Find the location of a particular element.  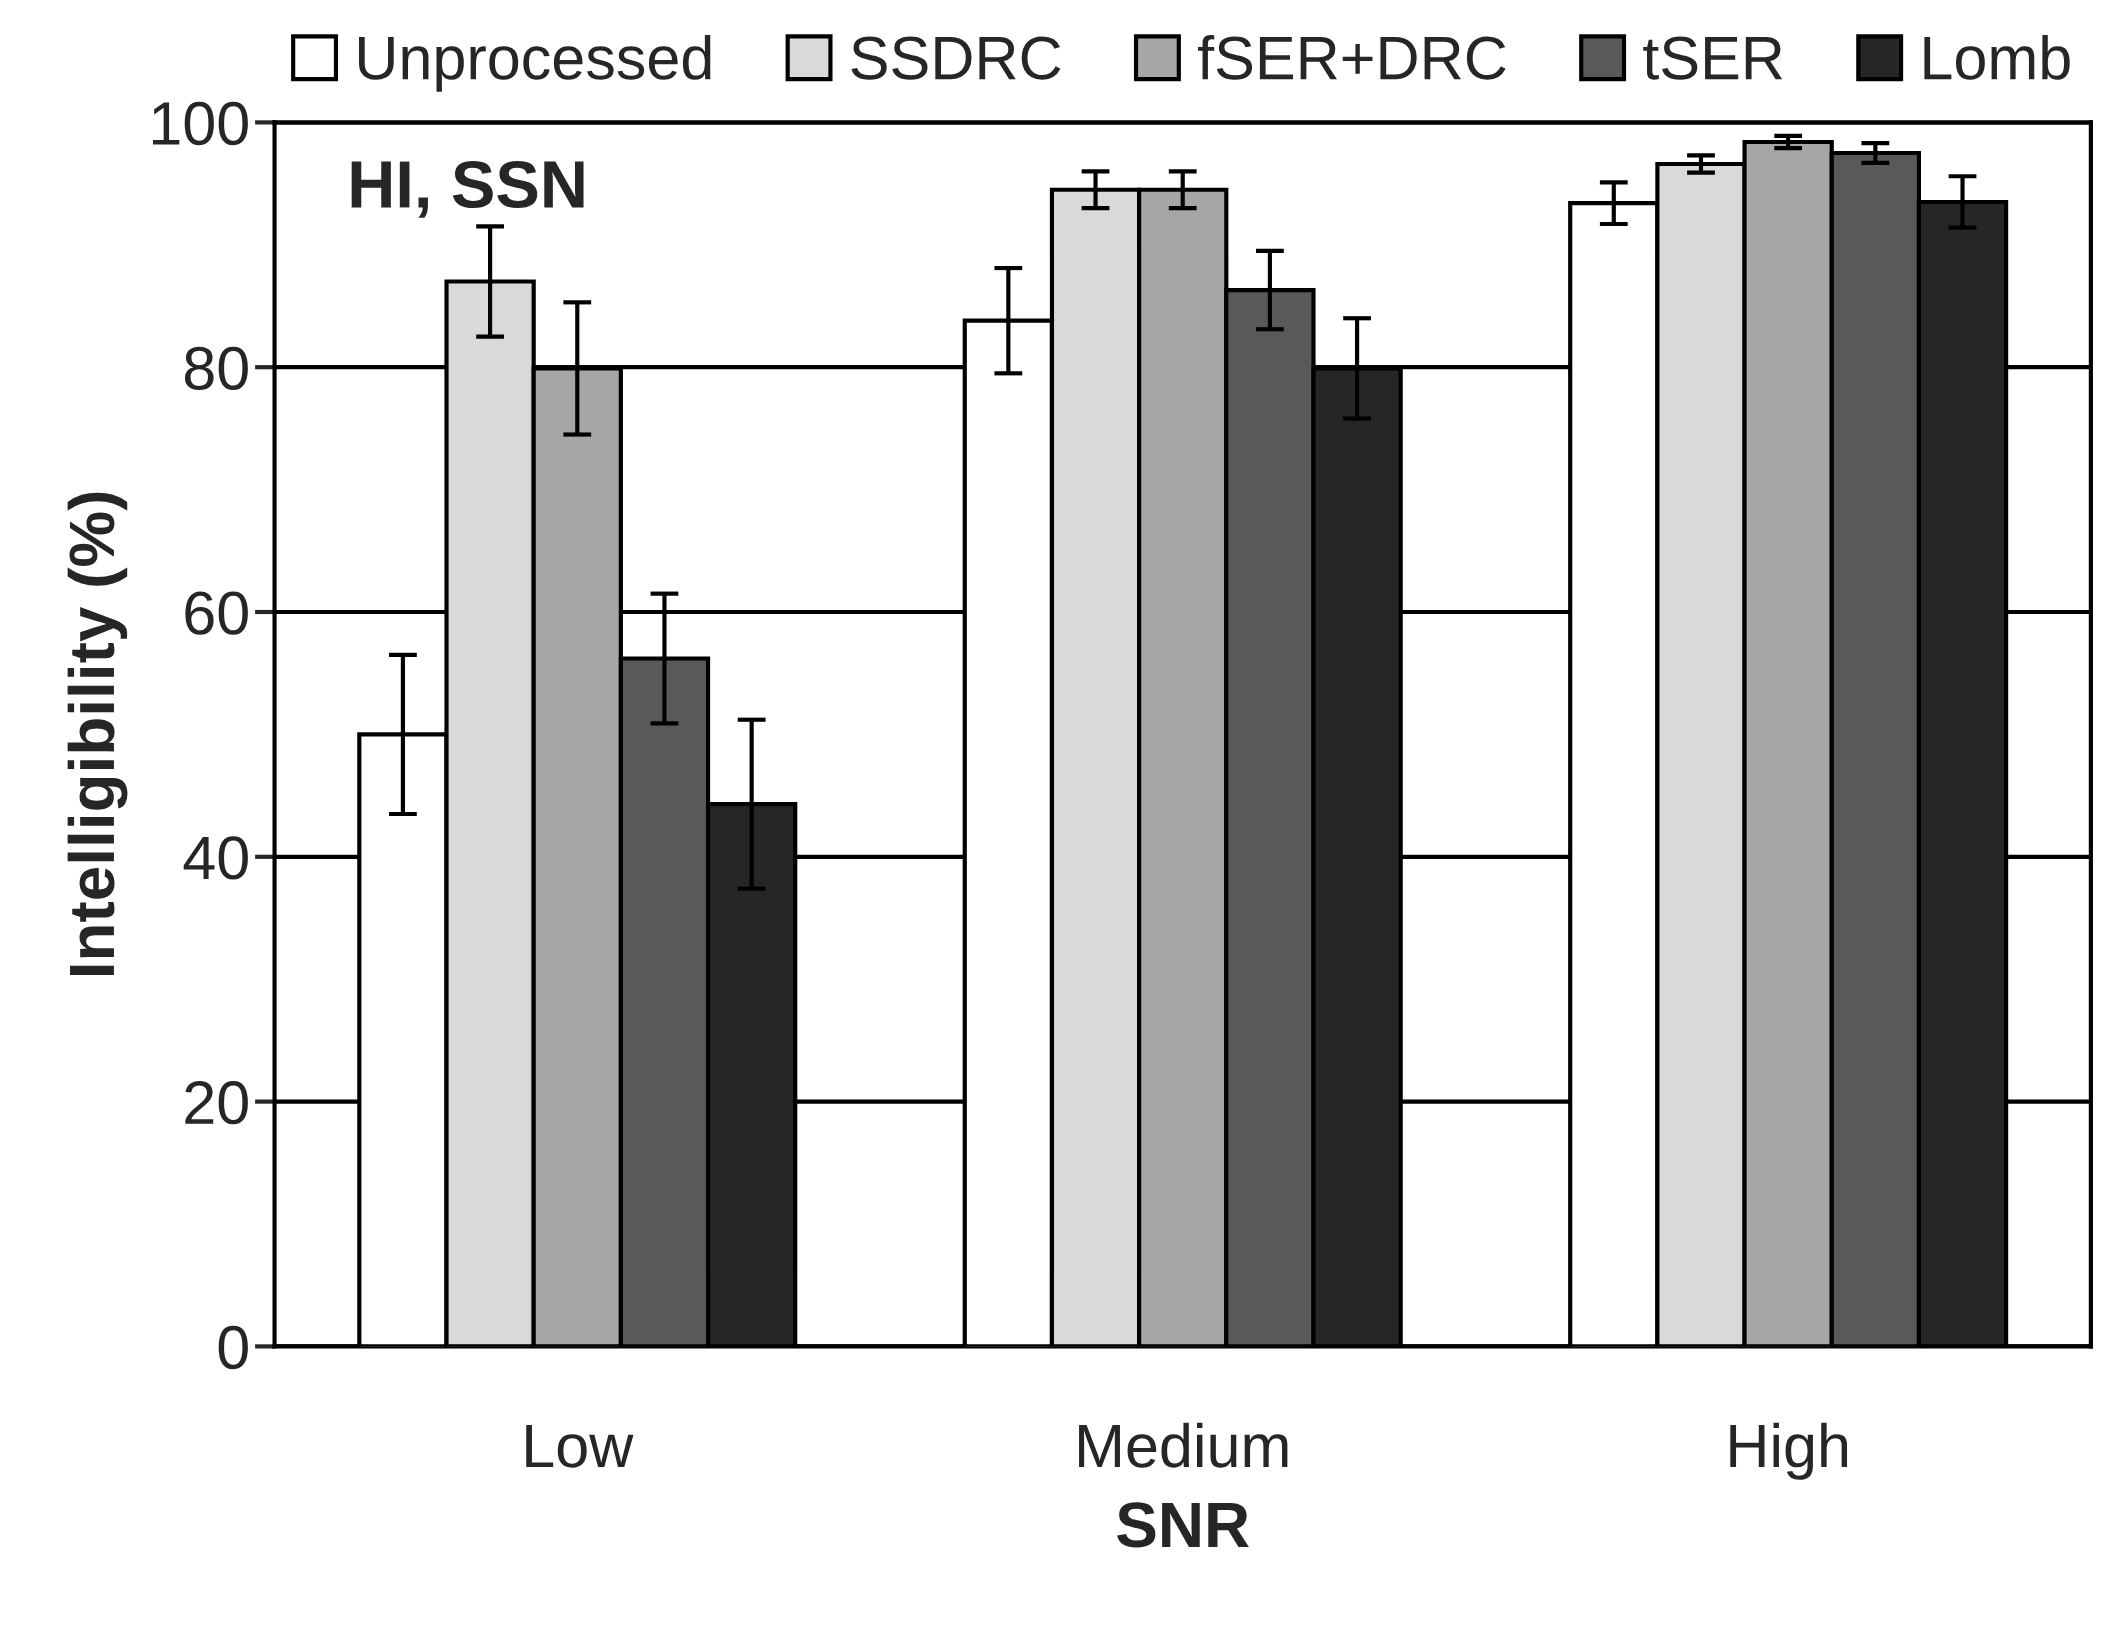

legend-label: Unprocessed is located at coordinates (535, 63).